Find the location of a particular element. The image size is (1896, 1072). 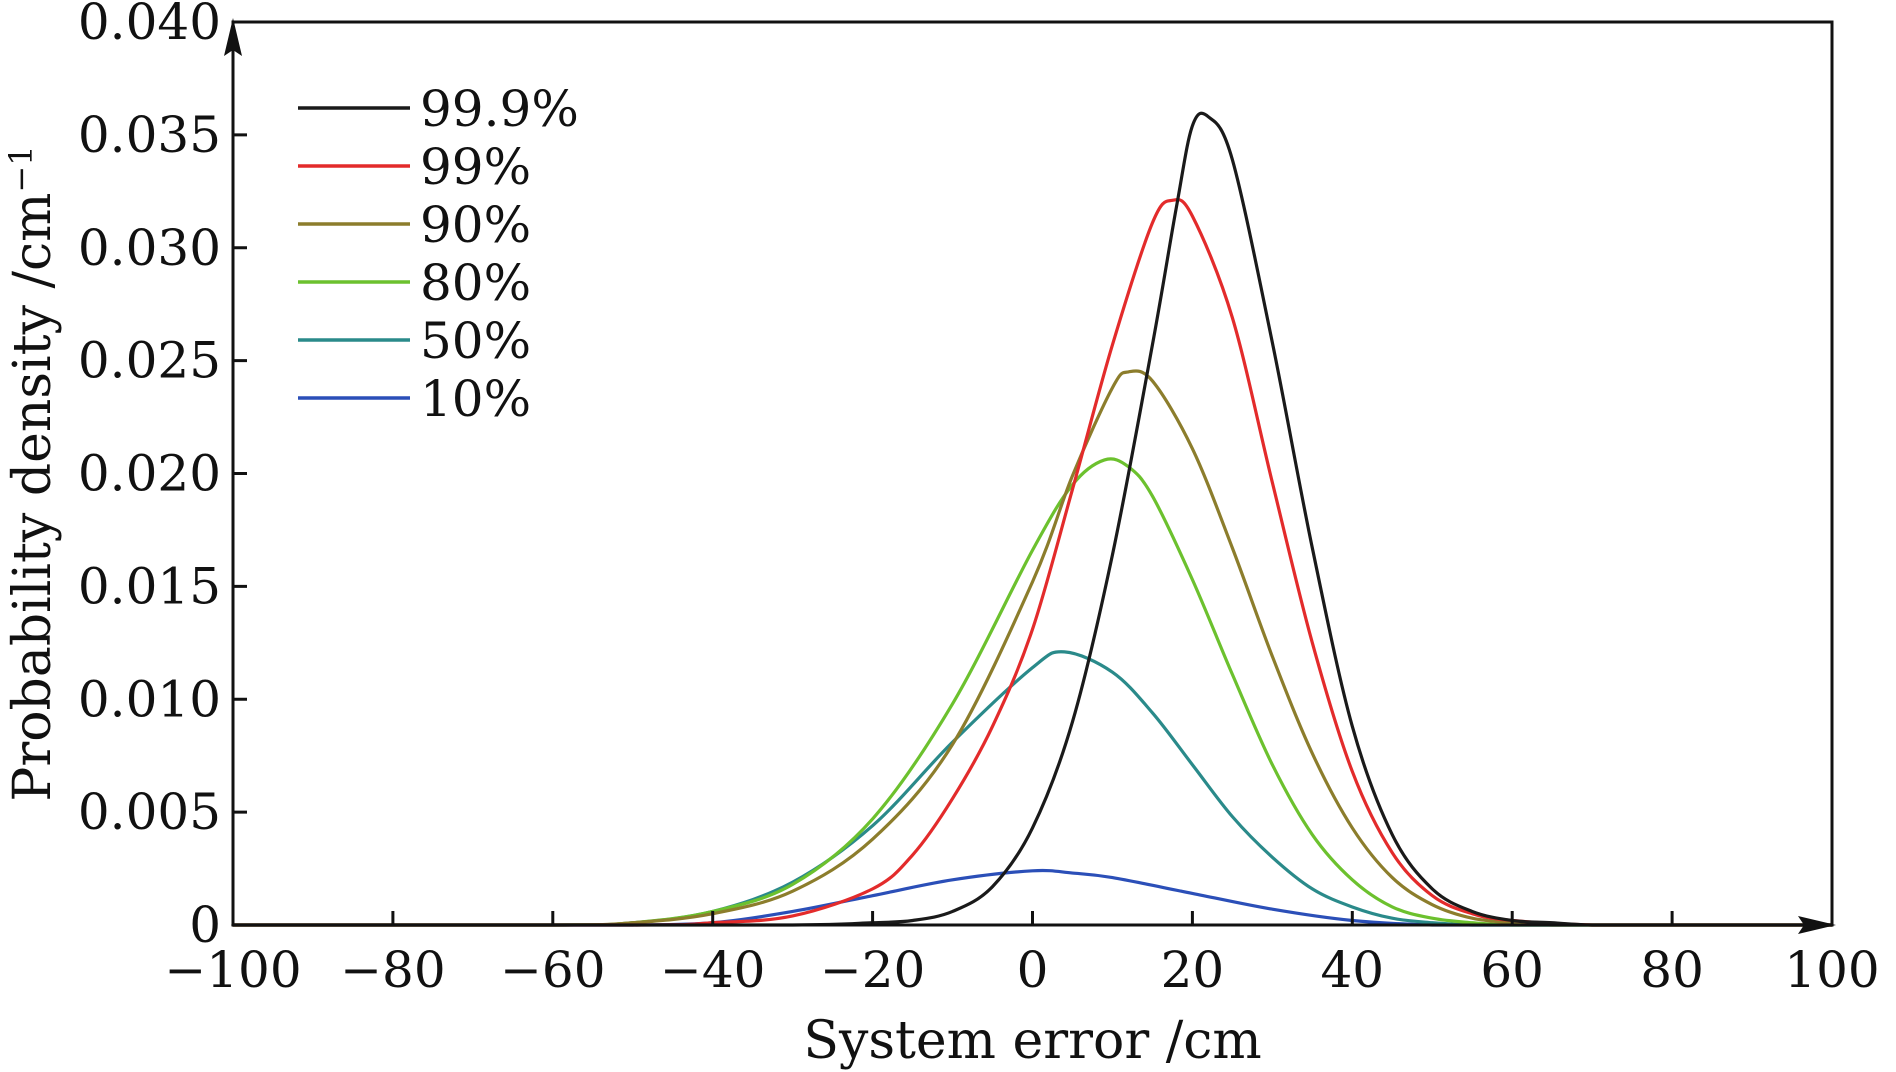

y-tick-label: 0.010 is located at coordinates (149, 699).